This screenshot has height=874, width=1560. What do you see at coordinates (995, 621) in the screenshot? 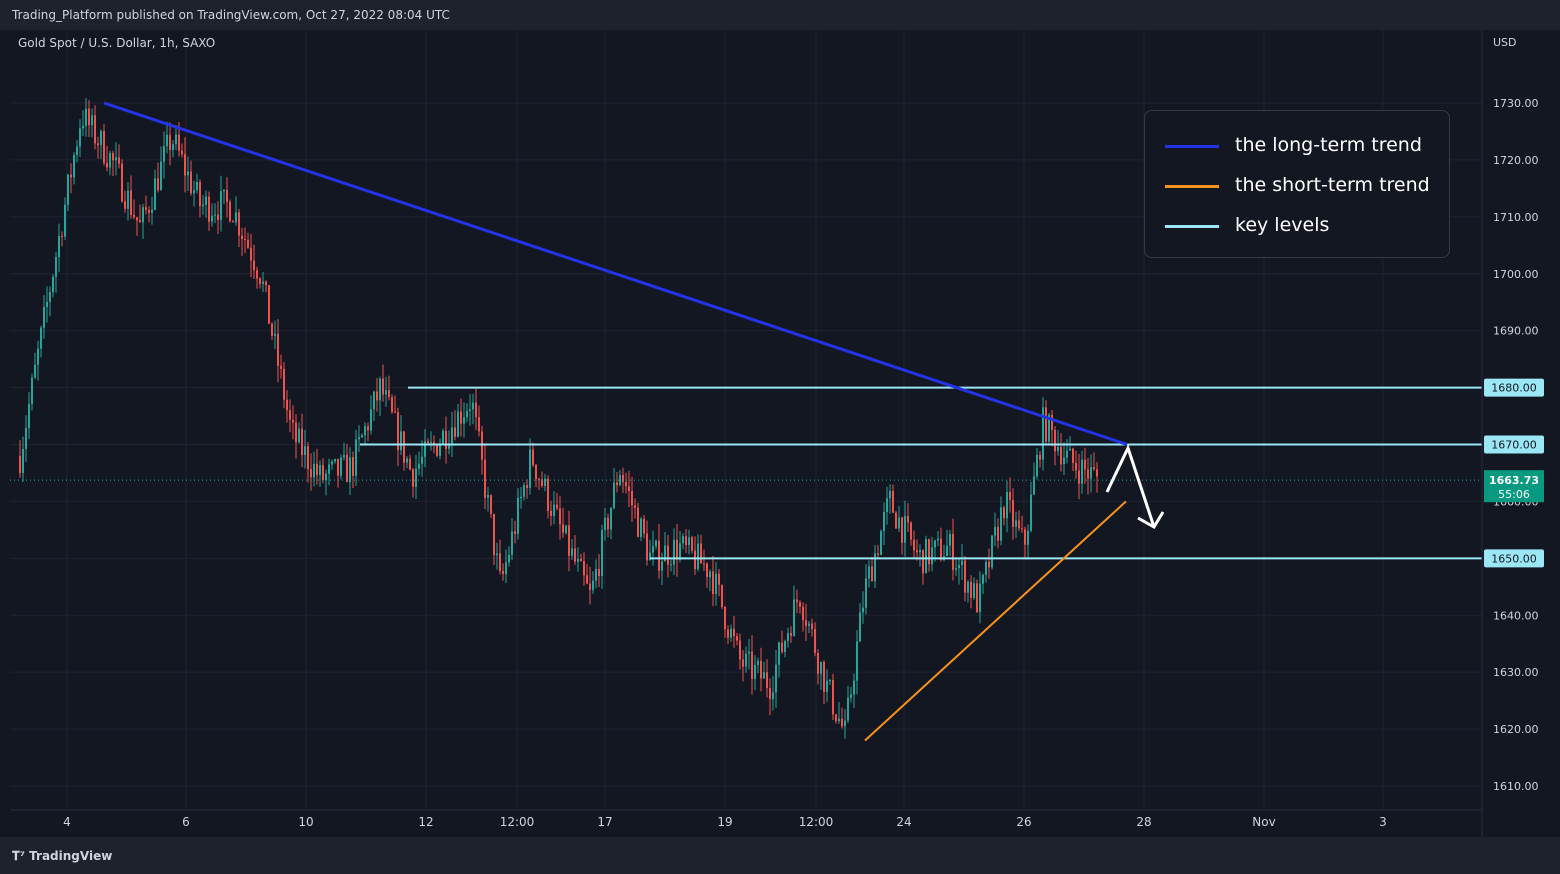
I see `short-term-trend-line` at bounding box center [995, 621].